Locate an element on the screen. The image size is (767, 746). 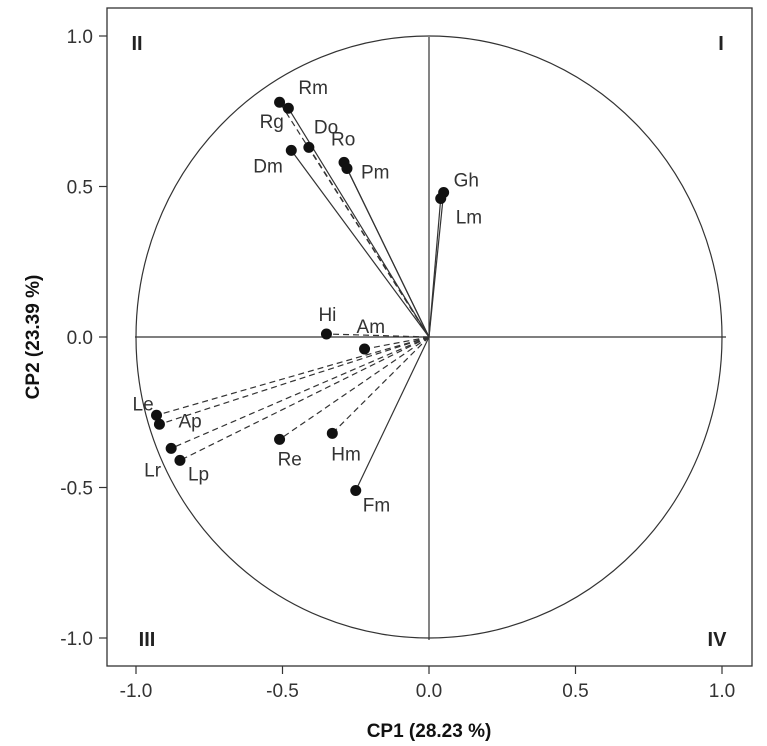
point-lm is located at coordinates (441, 199).